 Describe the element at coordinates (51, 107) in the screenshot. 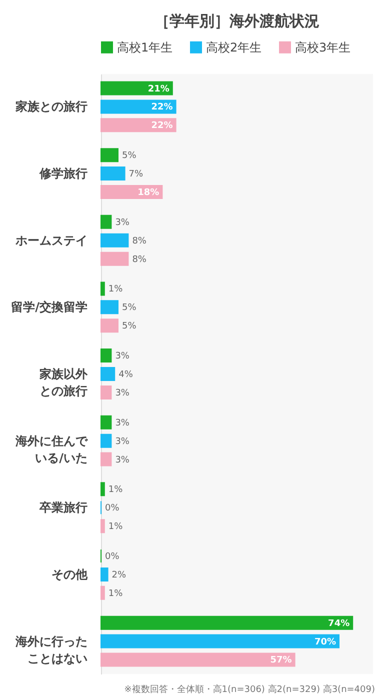

I see `y-tick-label: 家族との旅行` at that location.